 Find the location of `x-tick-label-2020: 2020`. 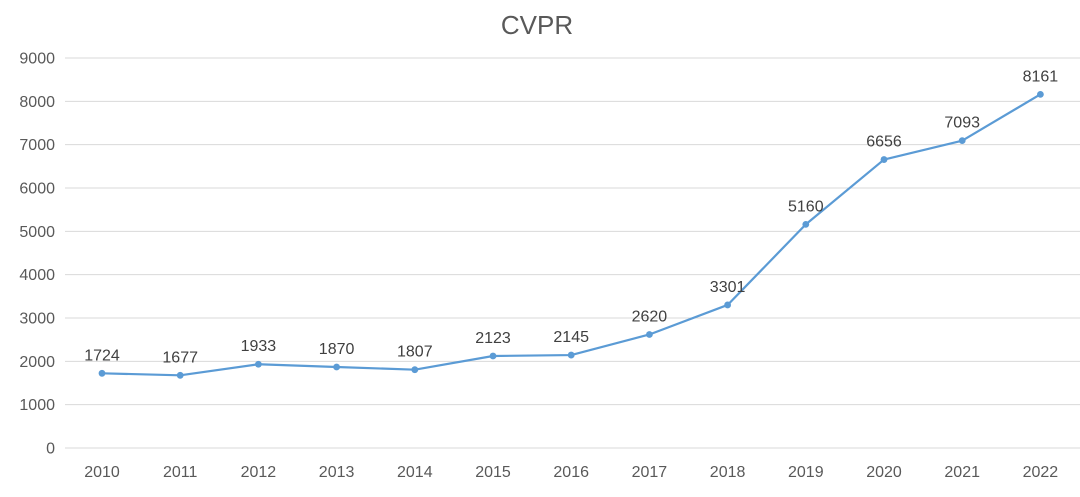

x-tick-label-2020: 2020 is located at coordinates (884, 472).